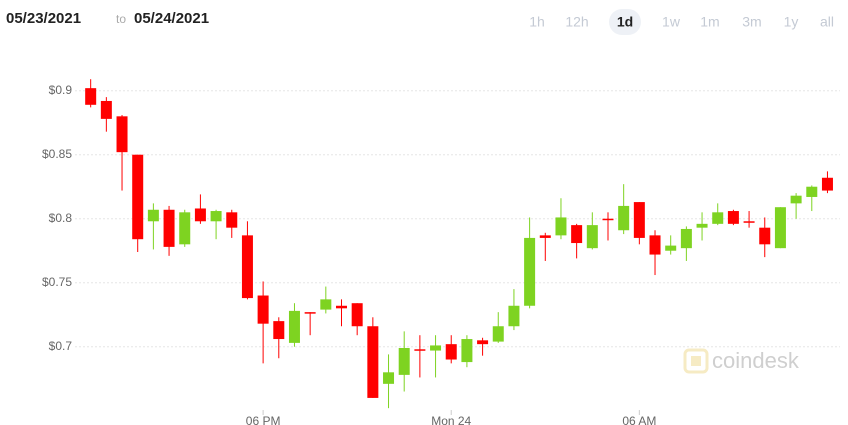 The height and width of the screenshot is (425, 848). Describe the element at coordinates (263, 419) in the screenshot. I see `x-tick-label: 06 PM` at that location.